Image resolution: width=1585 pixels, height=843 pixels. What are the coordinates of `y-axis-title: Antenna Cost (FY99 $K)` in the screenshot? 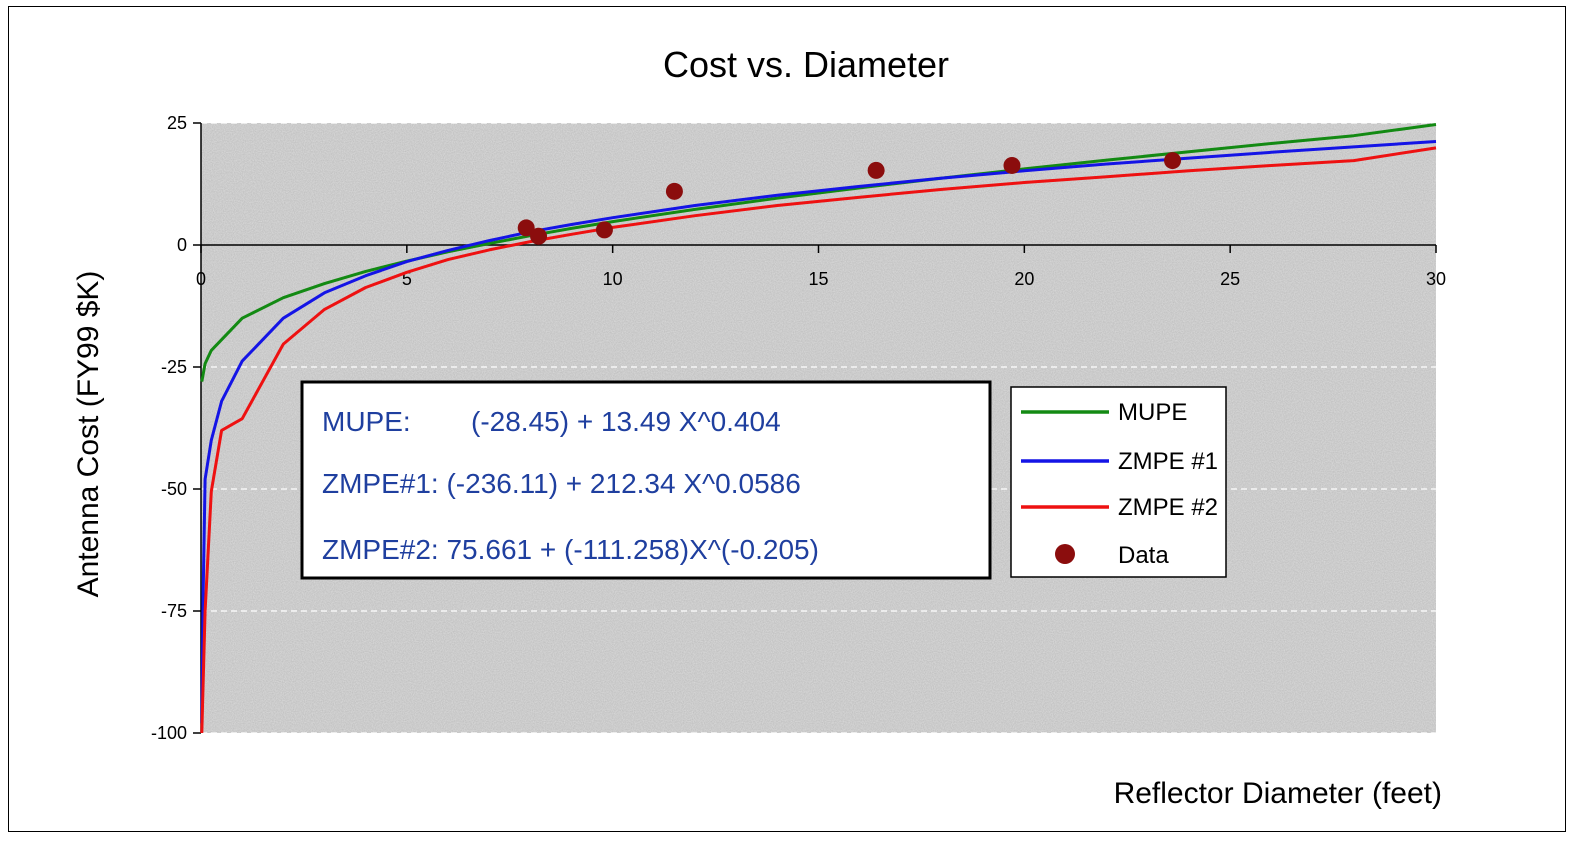 It's located at (88, 434).